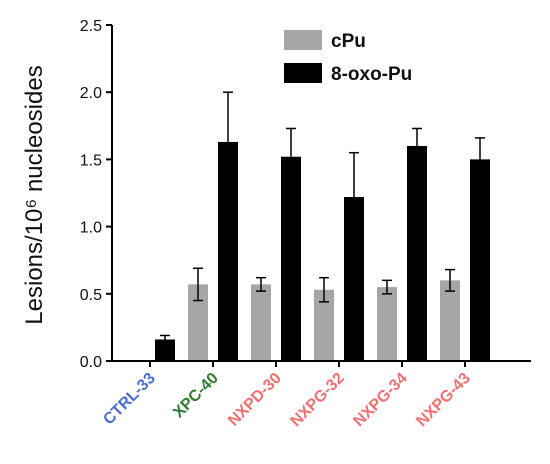  I want to click on category-label: NXPD-30, so click(255, 400).